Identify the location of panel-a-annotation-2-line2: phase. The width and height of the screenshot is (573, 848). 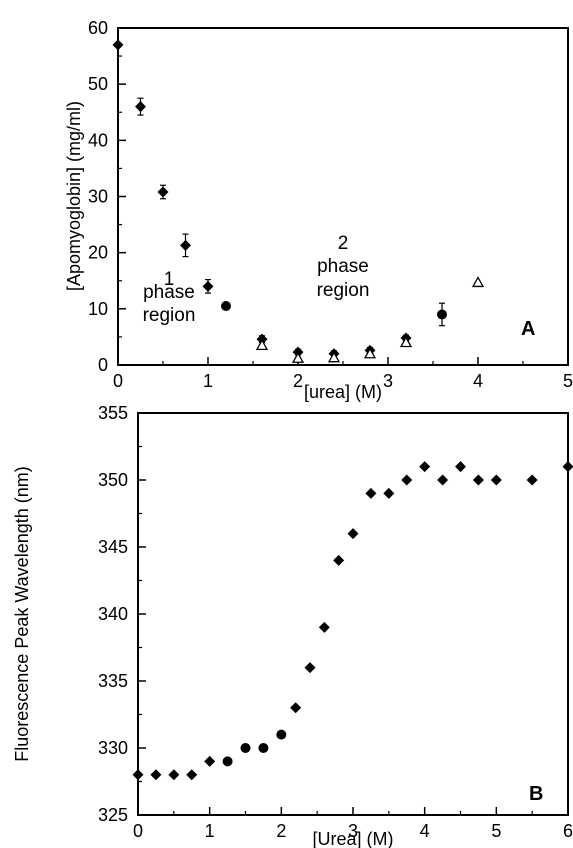
(343, 266).